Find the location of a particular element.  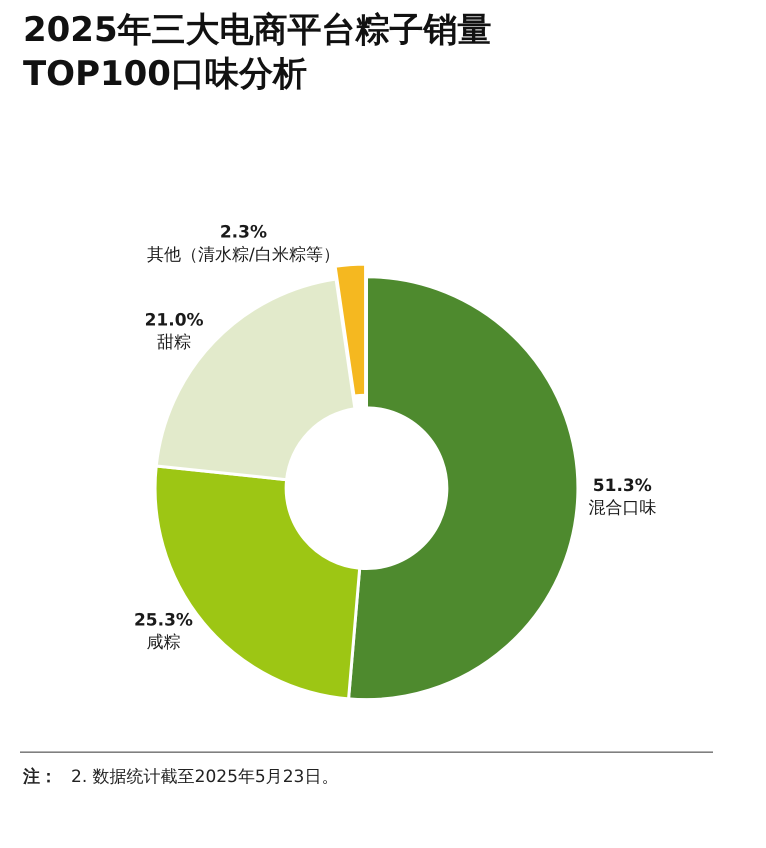

text: 2. 数据统计截至2025年5月23日。 is located at coordinates (204, 777).